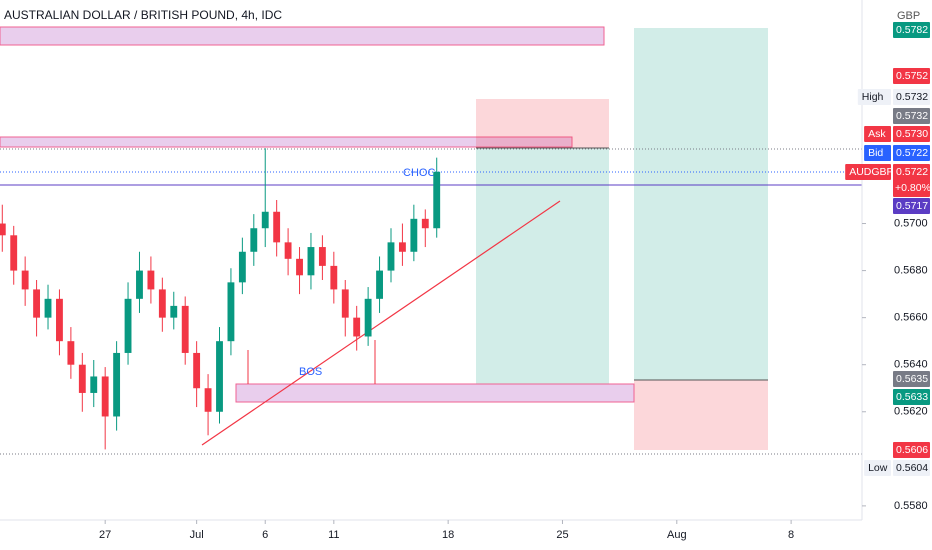 This screenshot has width=932, height=550. I want to click on price-tag-text: 0.5606, so click(912, 450).